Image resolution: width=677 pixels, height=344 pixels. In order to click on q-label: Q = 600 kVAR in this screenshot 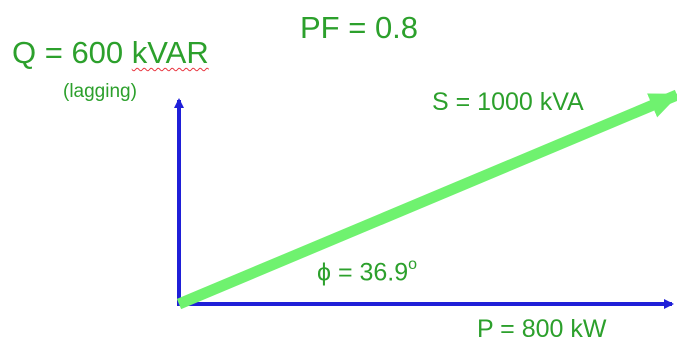, I will do `click(110, 52)`.